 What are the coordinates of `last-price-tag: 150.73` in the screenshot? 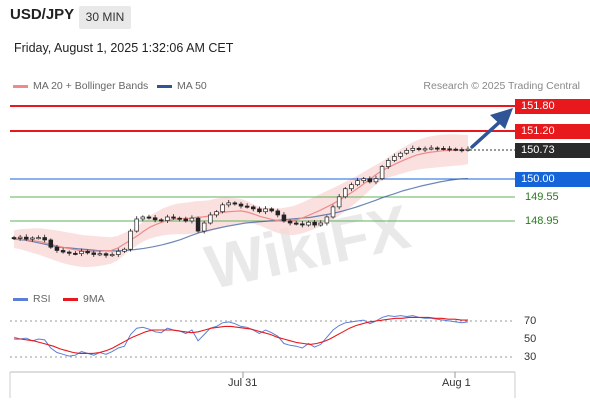 It's located at (552, 150).